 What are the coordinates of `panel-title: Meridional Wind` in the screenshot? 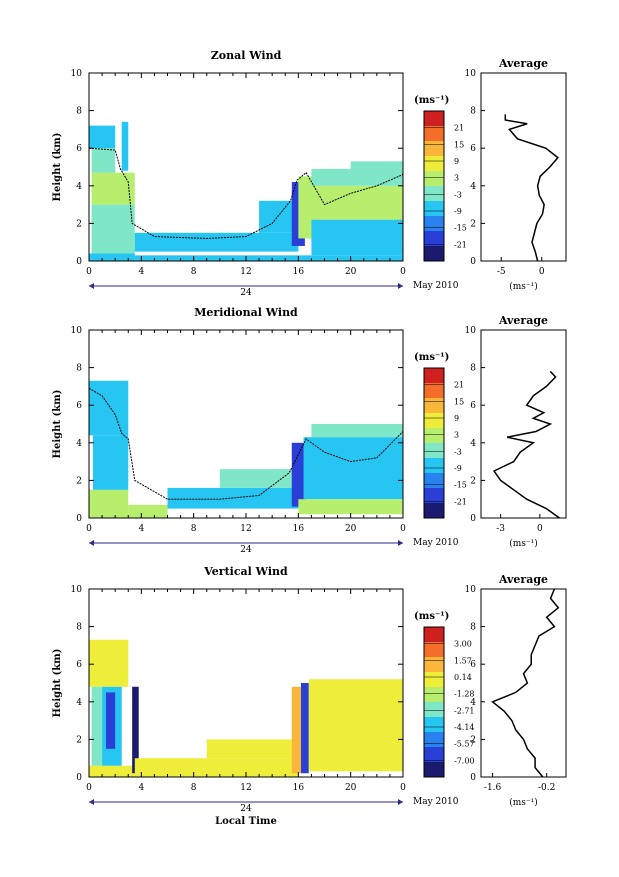 It's located at (246, 312).